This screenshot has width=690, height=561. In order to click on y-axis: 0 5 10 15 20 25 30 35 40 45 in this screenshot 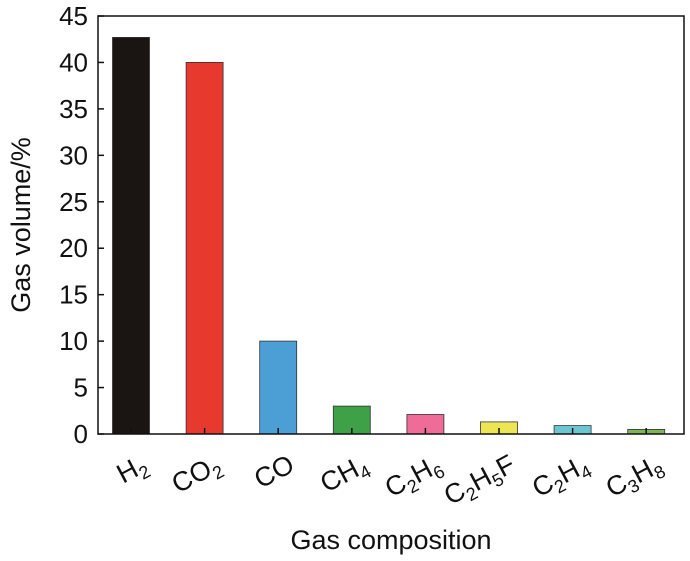, I will do `click(81, 225)`.